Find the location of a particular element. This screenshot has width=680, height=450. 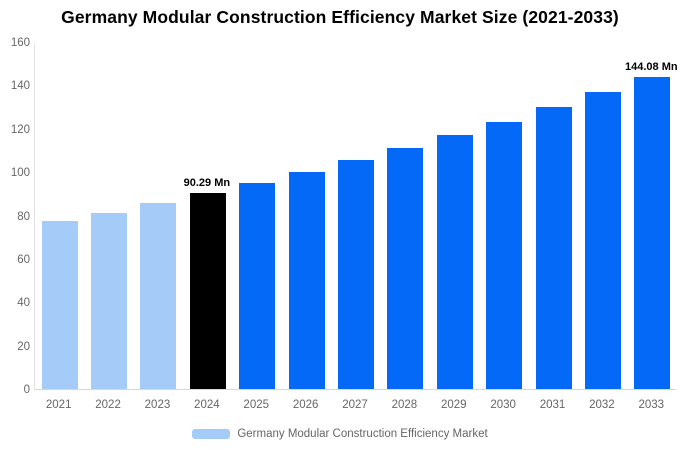

x-axis-label-2023: 2023 is located at coordinates (157, 405).